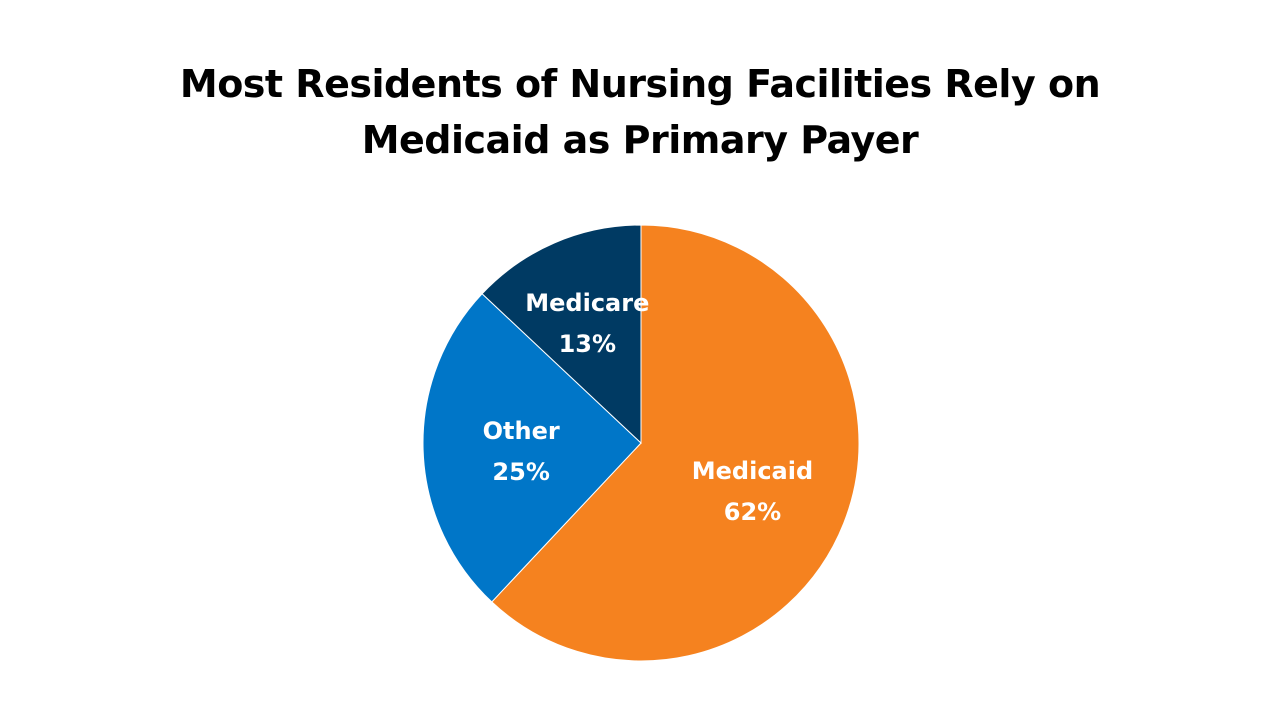  Describe the element at coordinates (587, 303) in the screenshot. I see `slice-label-medicare: Medicare` at that location.